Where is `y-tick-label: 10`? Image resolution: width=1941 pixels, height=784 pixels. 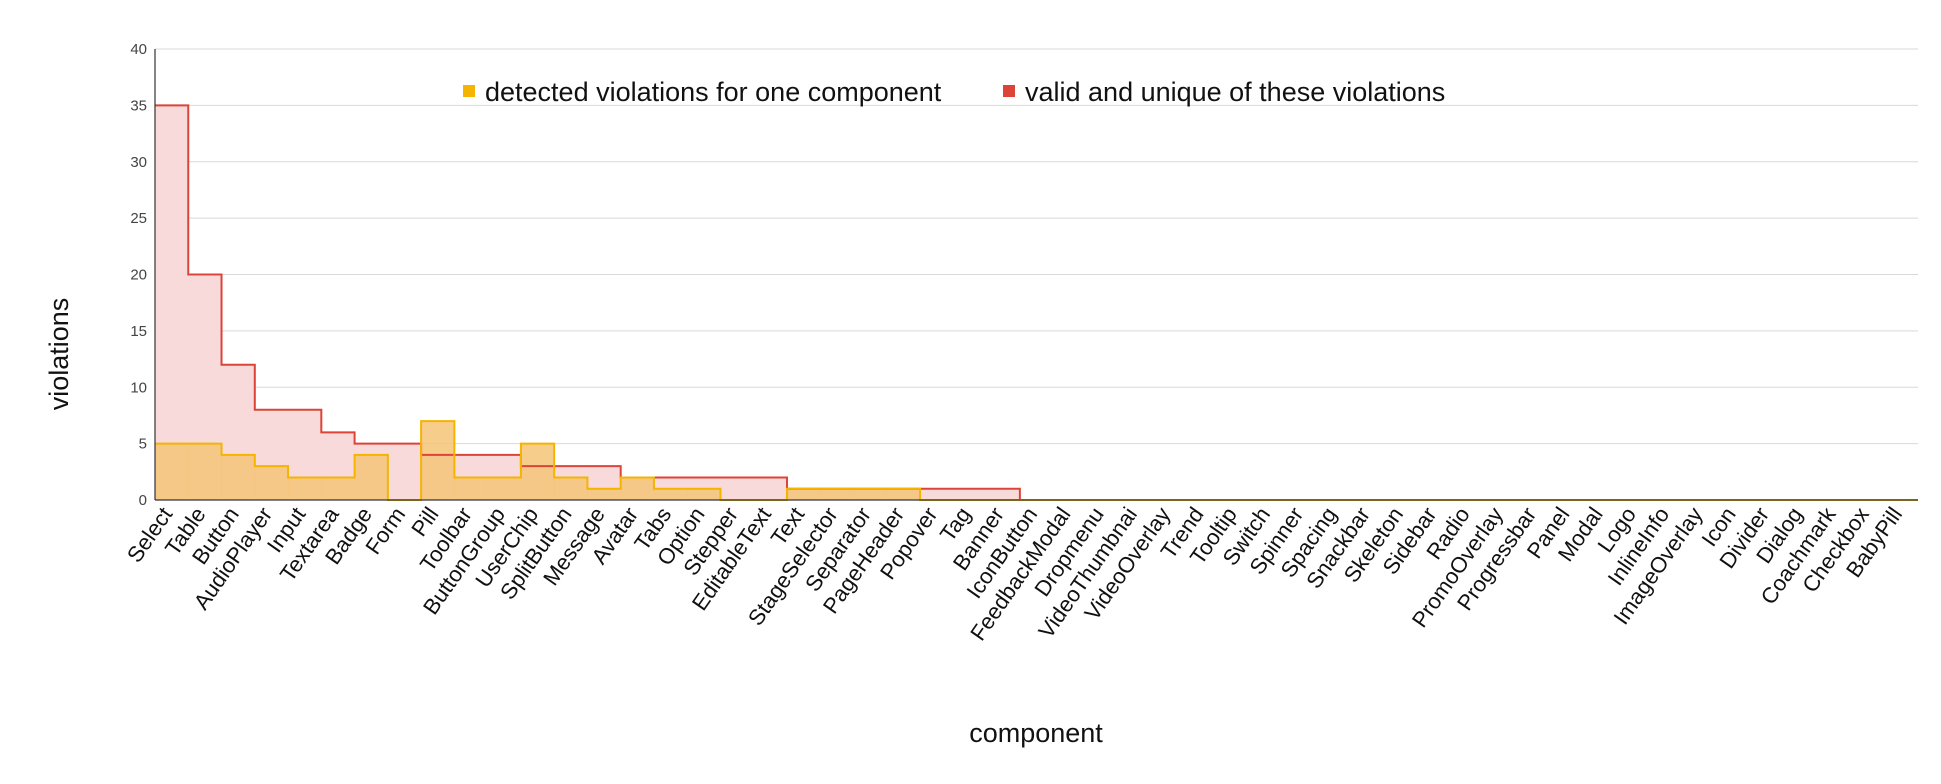
y-tick-label: 10 is located at coordinates (138, 387).